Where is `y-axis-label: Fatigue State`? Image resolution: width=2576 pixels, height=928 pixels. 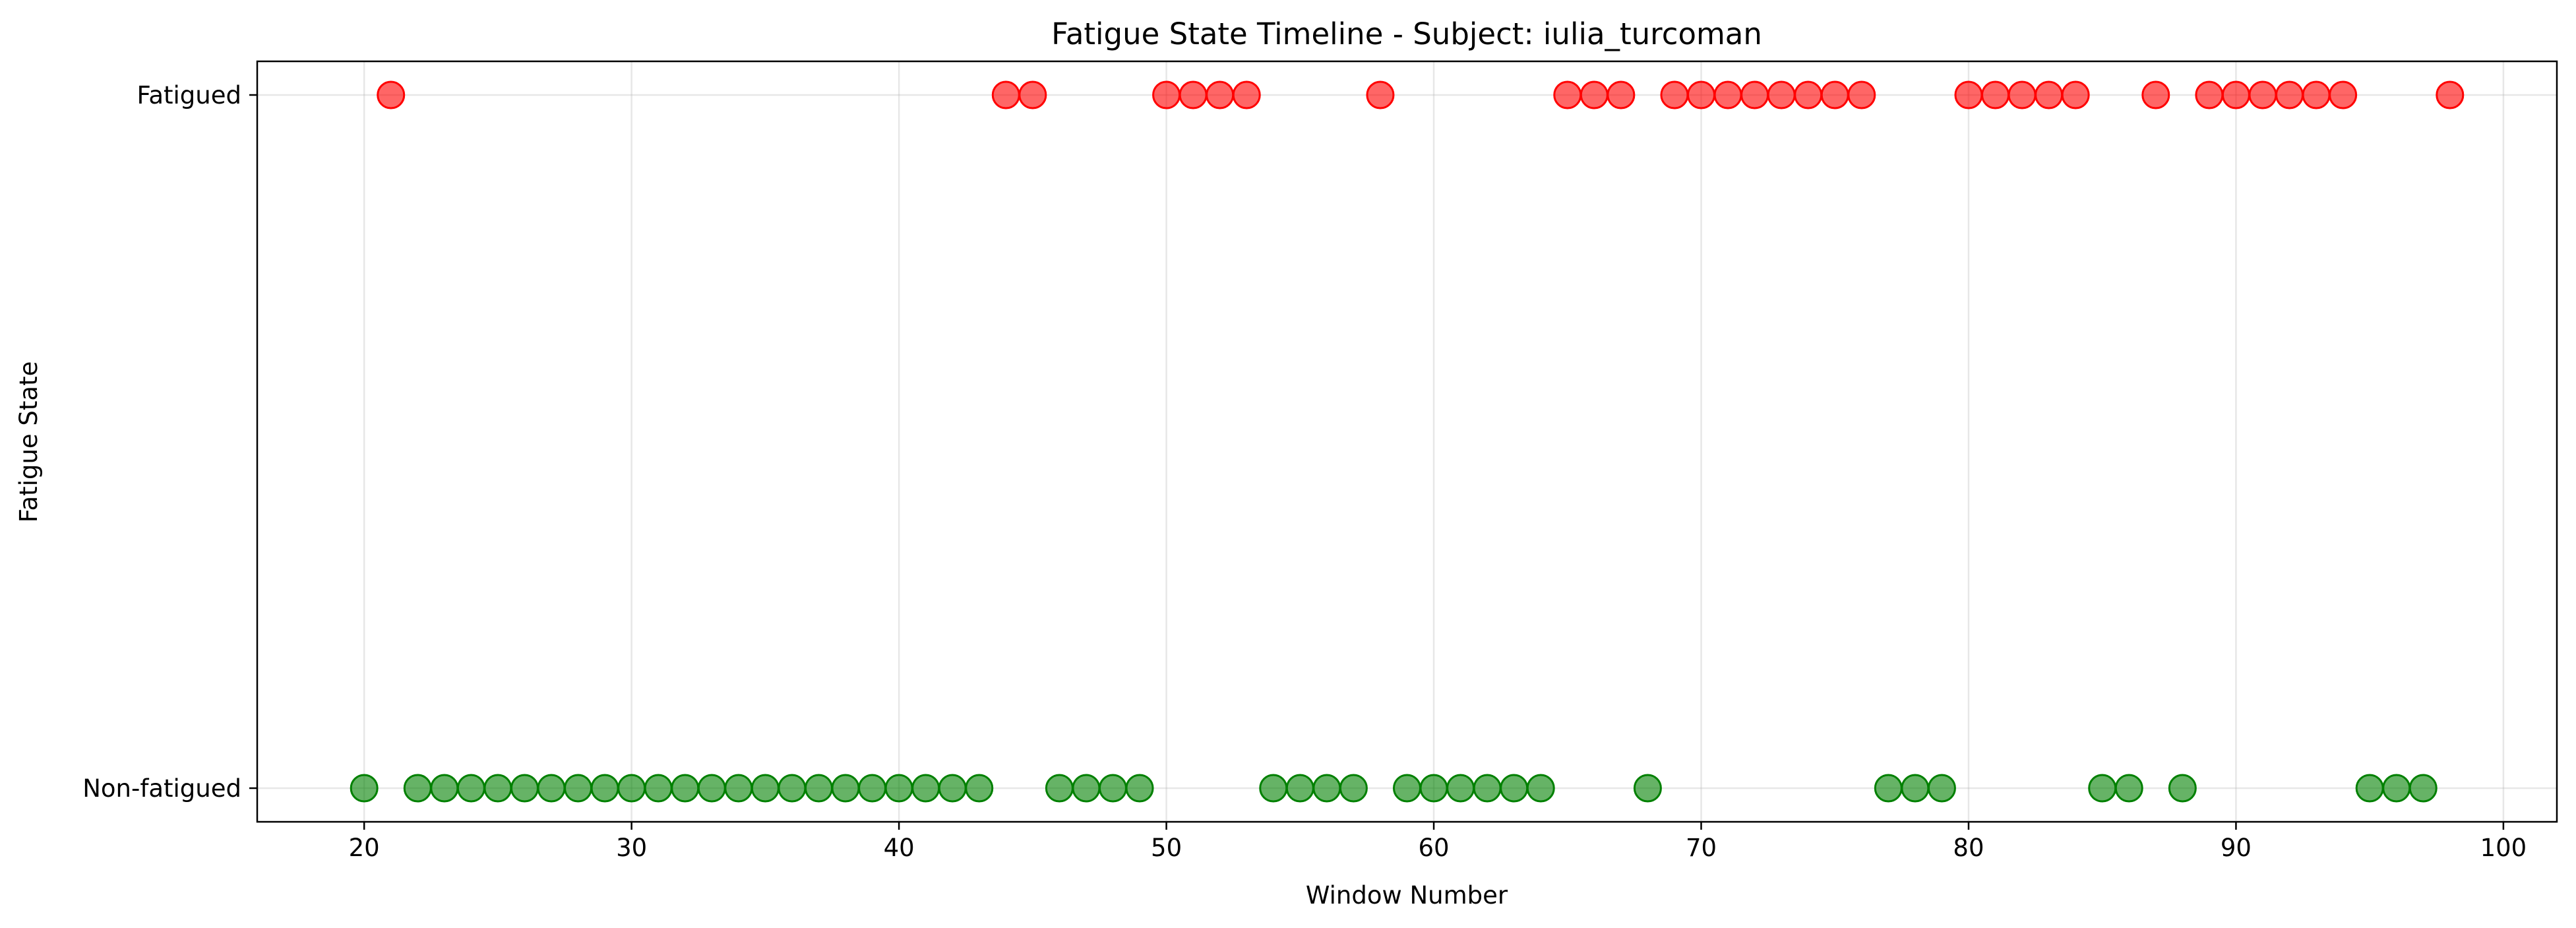 y-axis-label: Fatigue State is located at coordinates (29, 442).